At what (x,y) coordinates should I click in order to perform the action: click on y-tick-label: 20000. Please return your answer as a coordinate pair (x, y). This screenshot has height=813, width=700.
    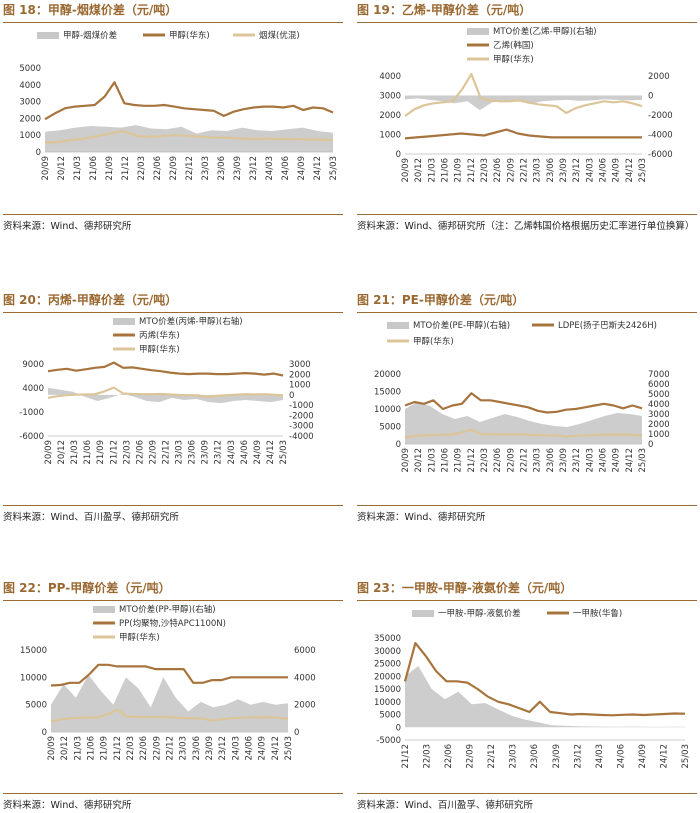
    Looking at the image, I should click on (387, 375).